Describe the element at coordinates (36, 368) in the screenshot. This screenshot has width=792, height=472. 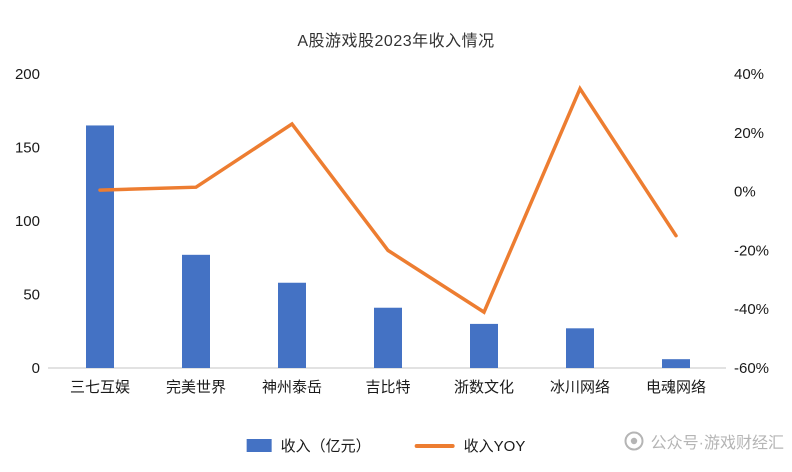
I see `left-axis-tick: 0` at that location.